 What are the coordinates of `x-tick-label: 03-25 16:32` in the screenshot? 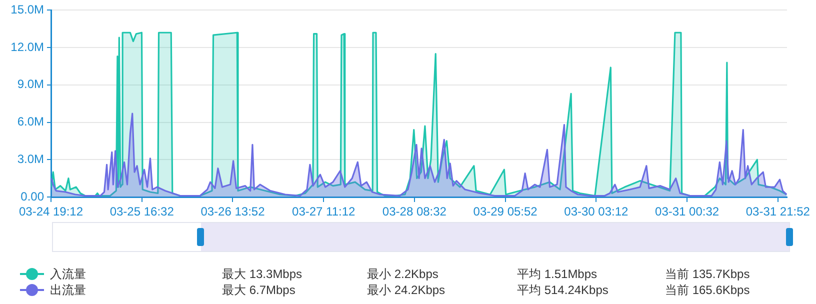 It's located at (142, 211).